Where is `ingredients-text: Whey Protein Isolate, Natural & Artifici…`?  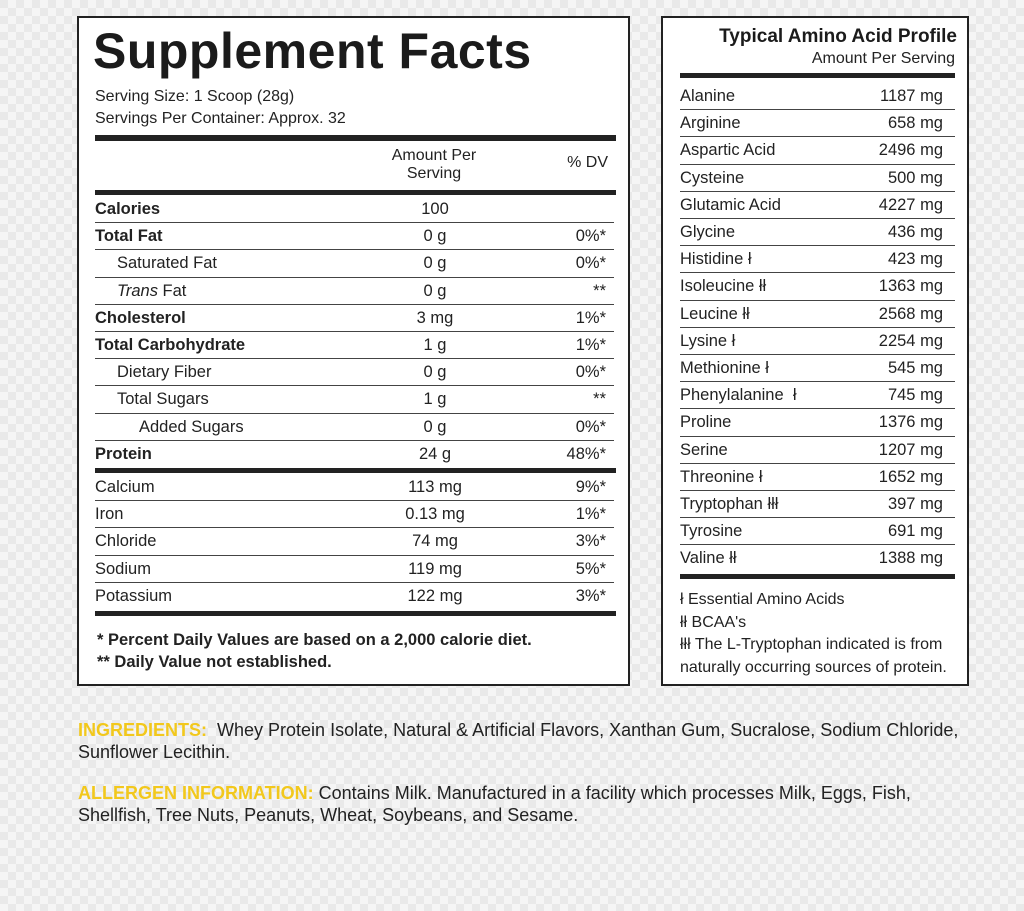
ingredients-text: Whey Protein Isolate, Natural & Artifici… is located at coordinates (521, 741).